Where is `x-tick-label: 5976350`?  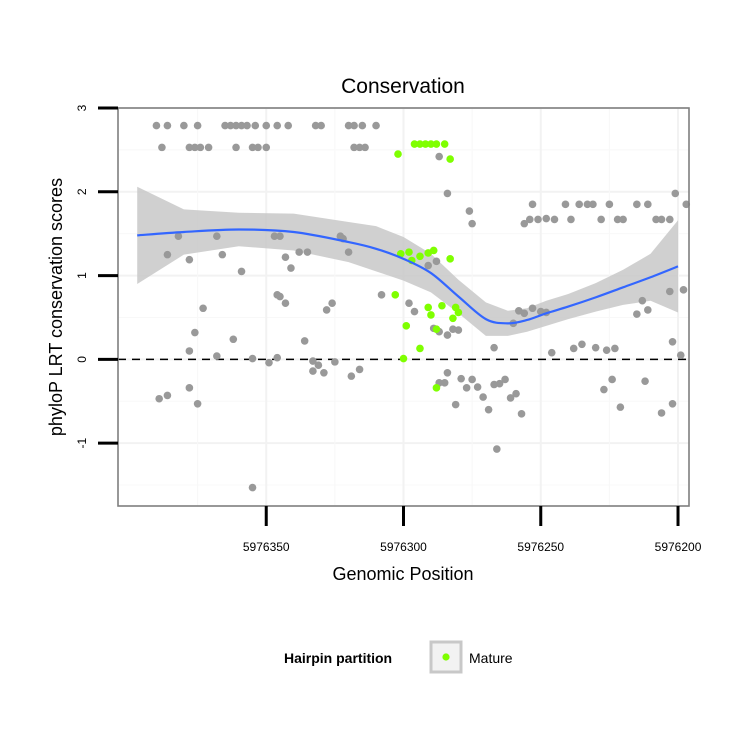
x-tick-label: 5976350 is located at coordinates (266, 547).